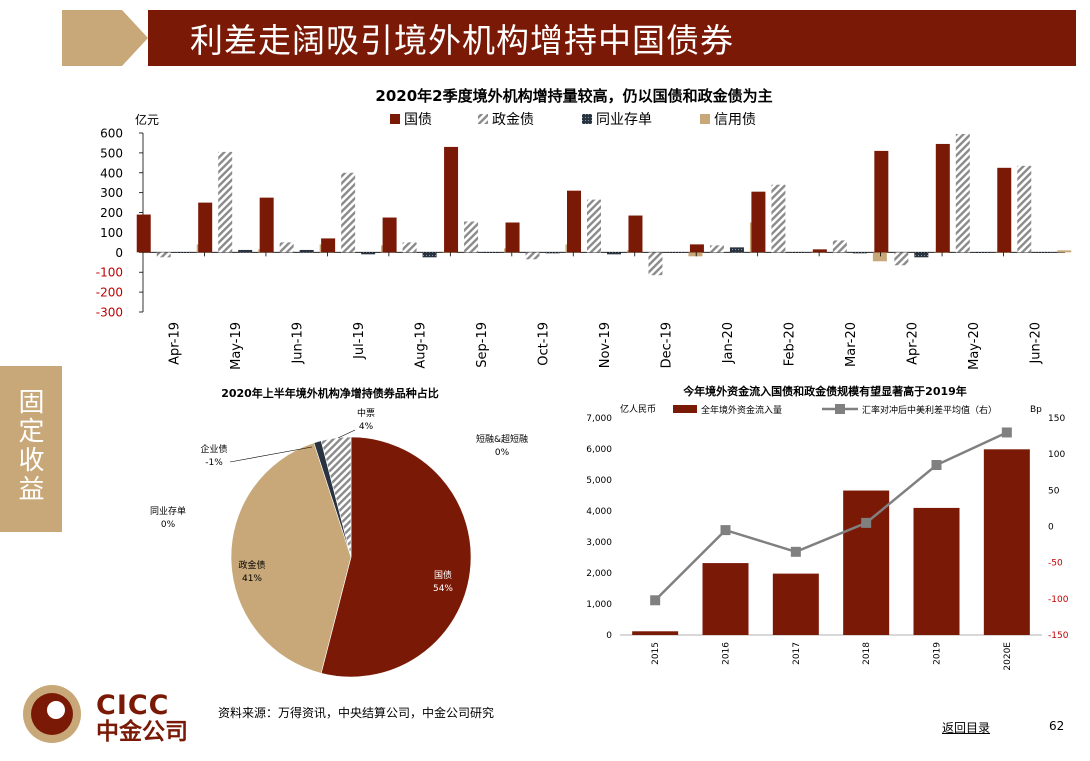  What do you see at coordinates (573, 96) in the screenshot?
I see `chart1-title: 2020年2季度境外机构增持量较高，仍以国债和政金债为主` at bounding box center [573, 96].